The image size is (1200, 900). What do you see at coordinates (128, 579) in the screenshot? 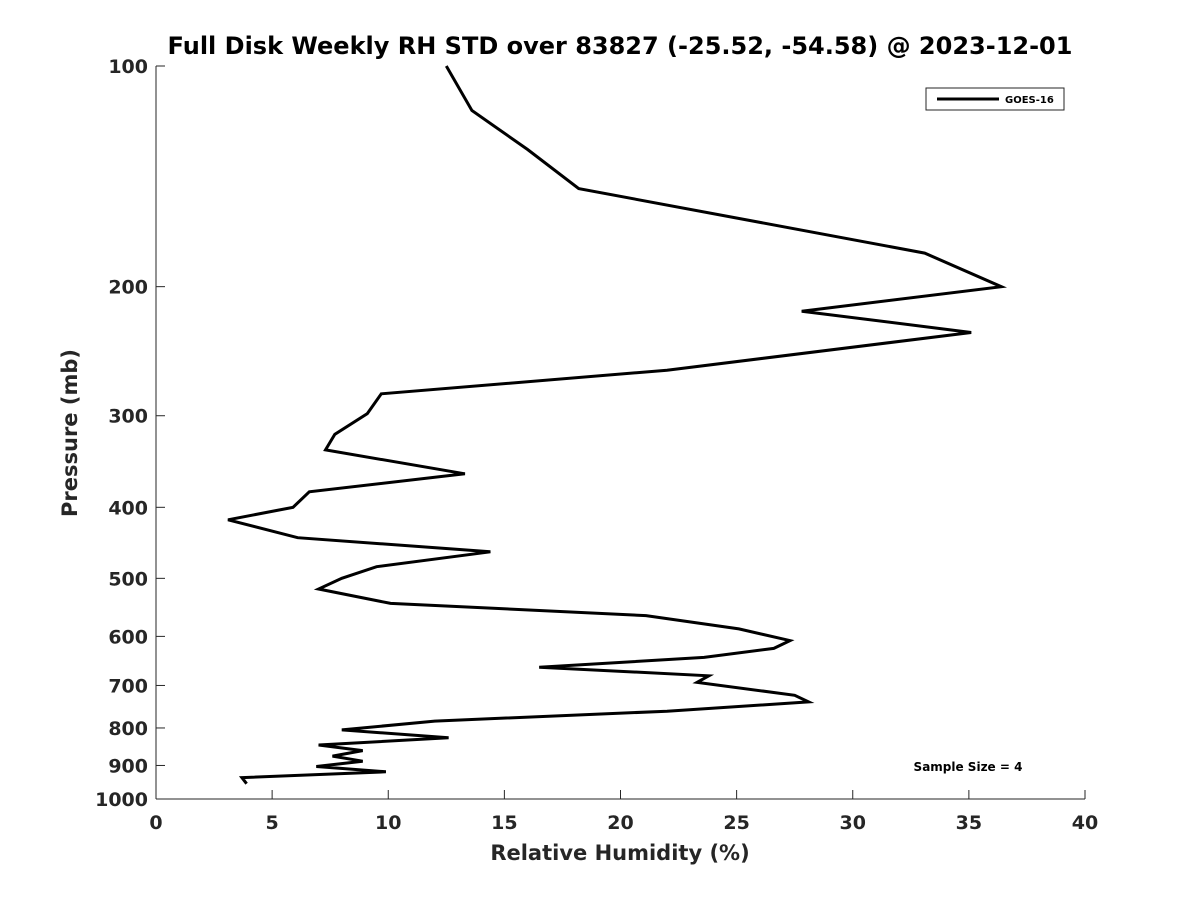
I see `y-tick-label: 500` at bounding box center [128, 579].